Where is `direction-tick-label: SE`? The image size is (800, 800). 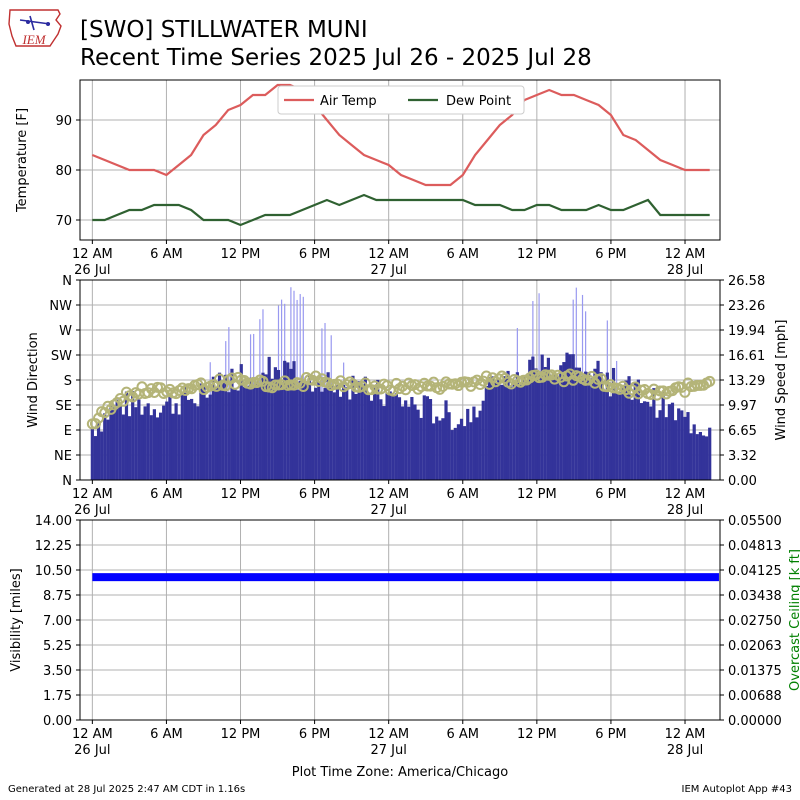
direction-tick-label: SE is located at coordinates (64, 406).